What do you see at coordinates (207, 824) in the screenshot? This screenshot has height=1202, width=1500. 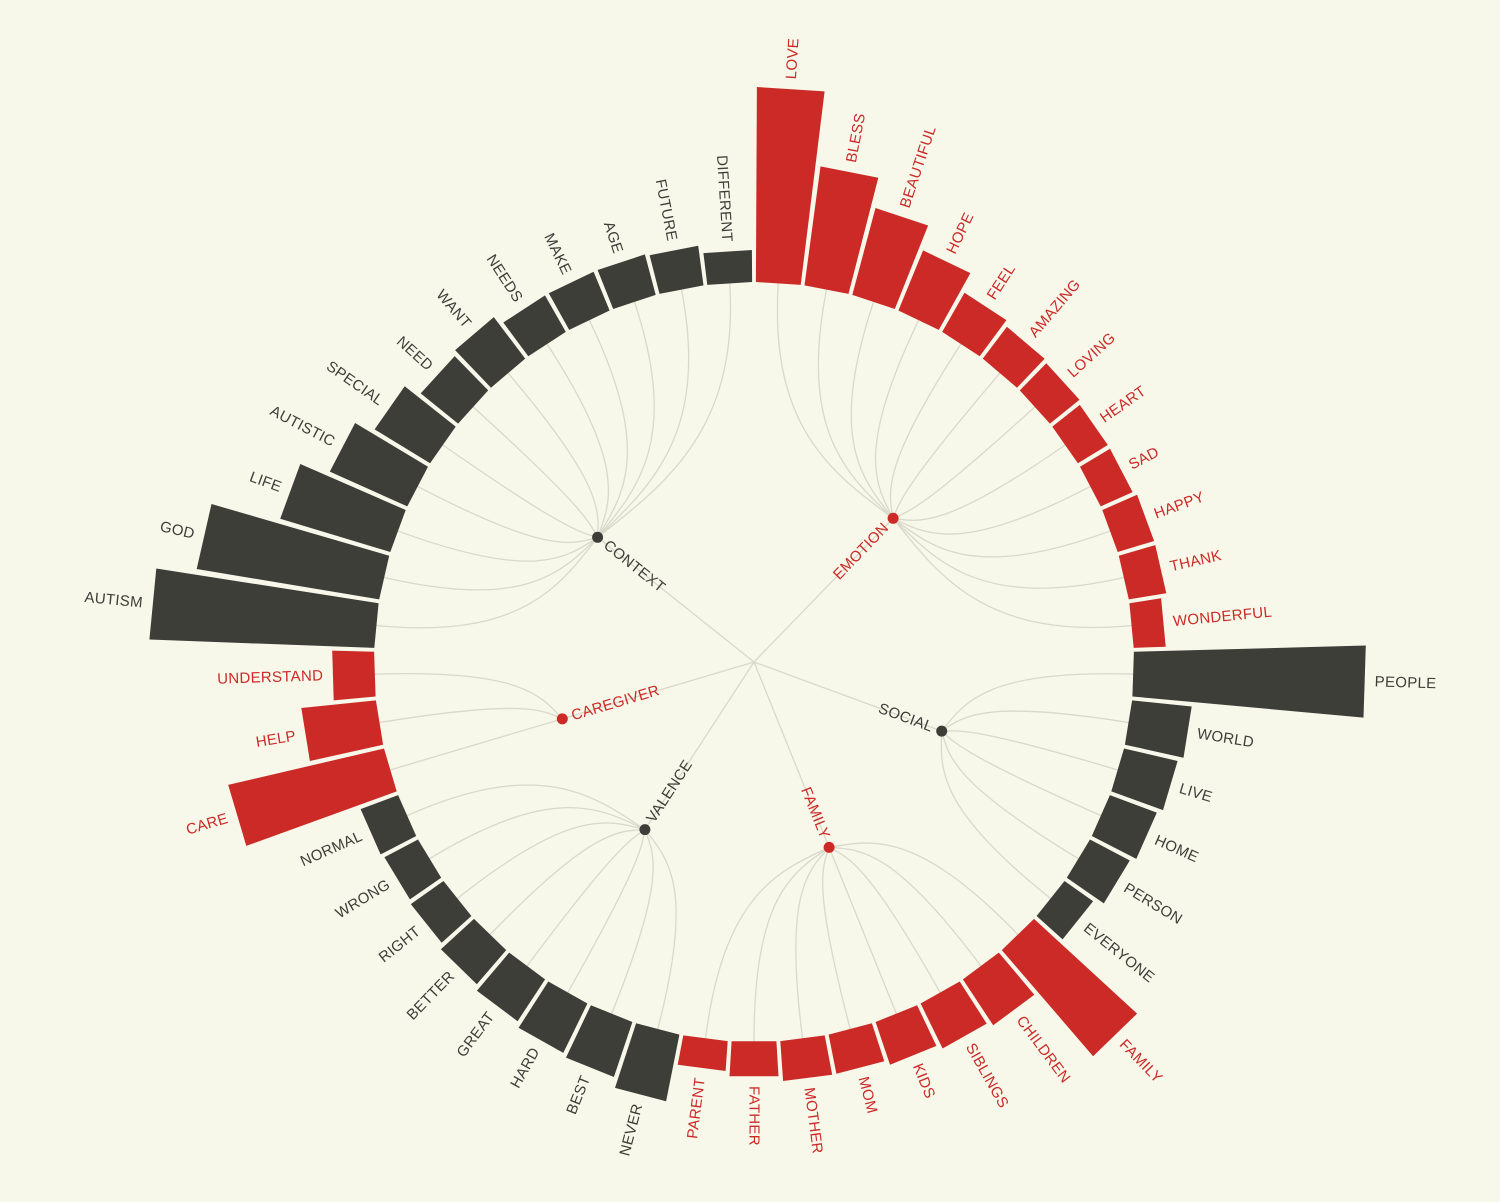 I see `label-care: CARE` at bounding box center [207, 824].